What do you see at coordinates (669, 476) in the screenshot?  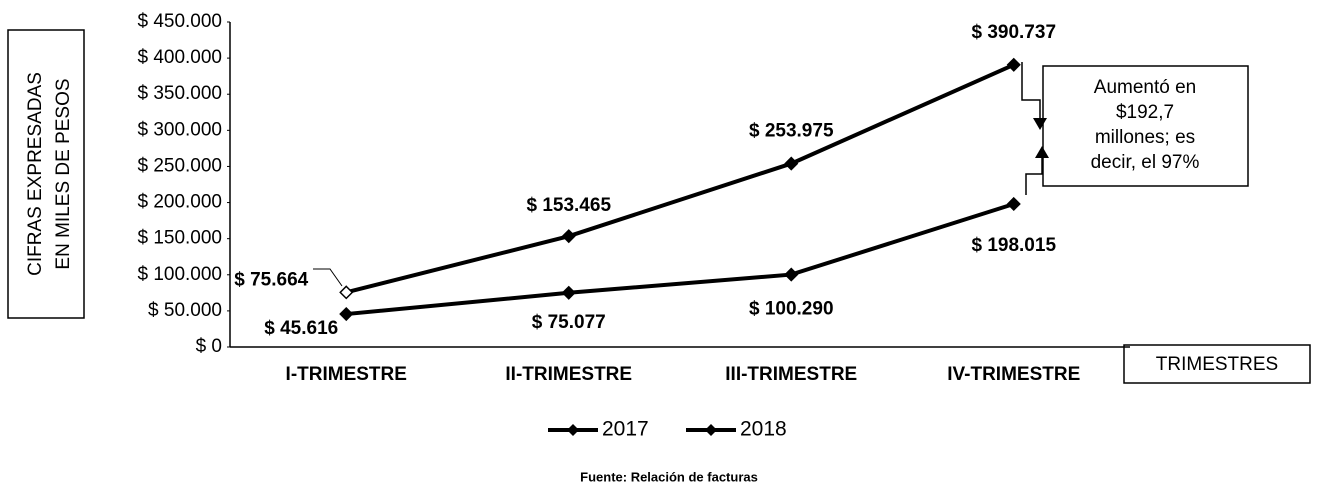 I see `source: Fuente: Relación de facturas` at bounding box center [669, 476].